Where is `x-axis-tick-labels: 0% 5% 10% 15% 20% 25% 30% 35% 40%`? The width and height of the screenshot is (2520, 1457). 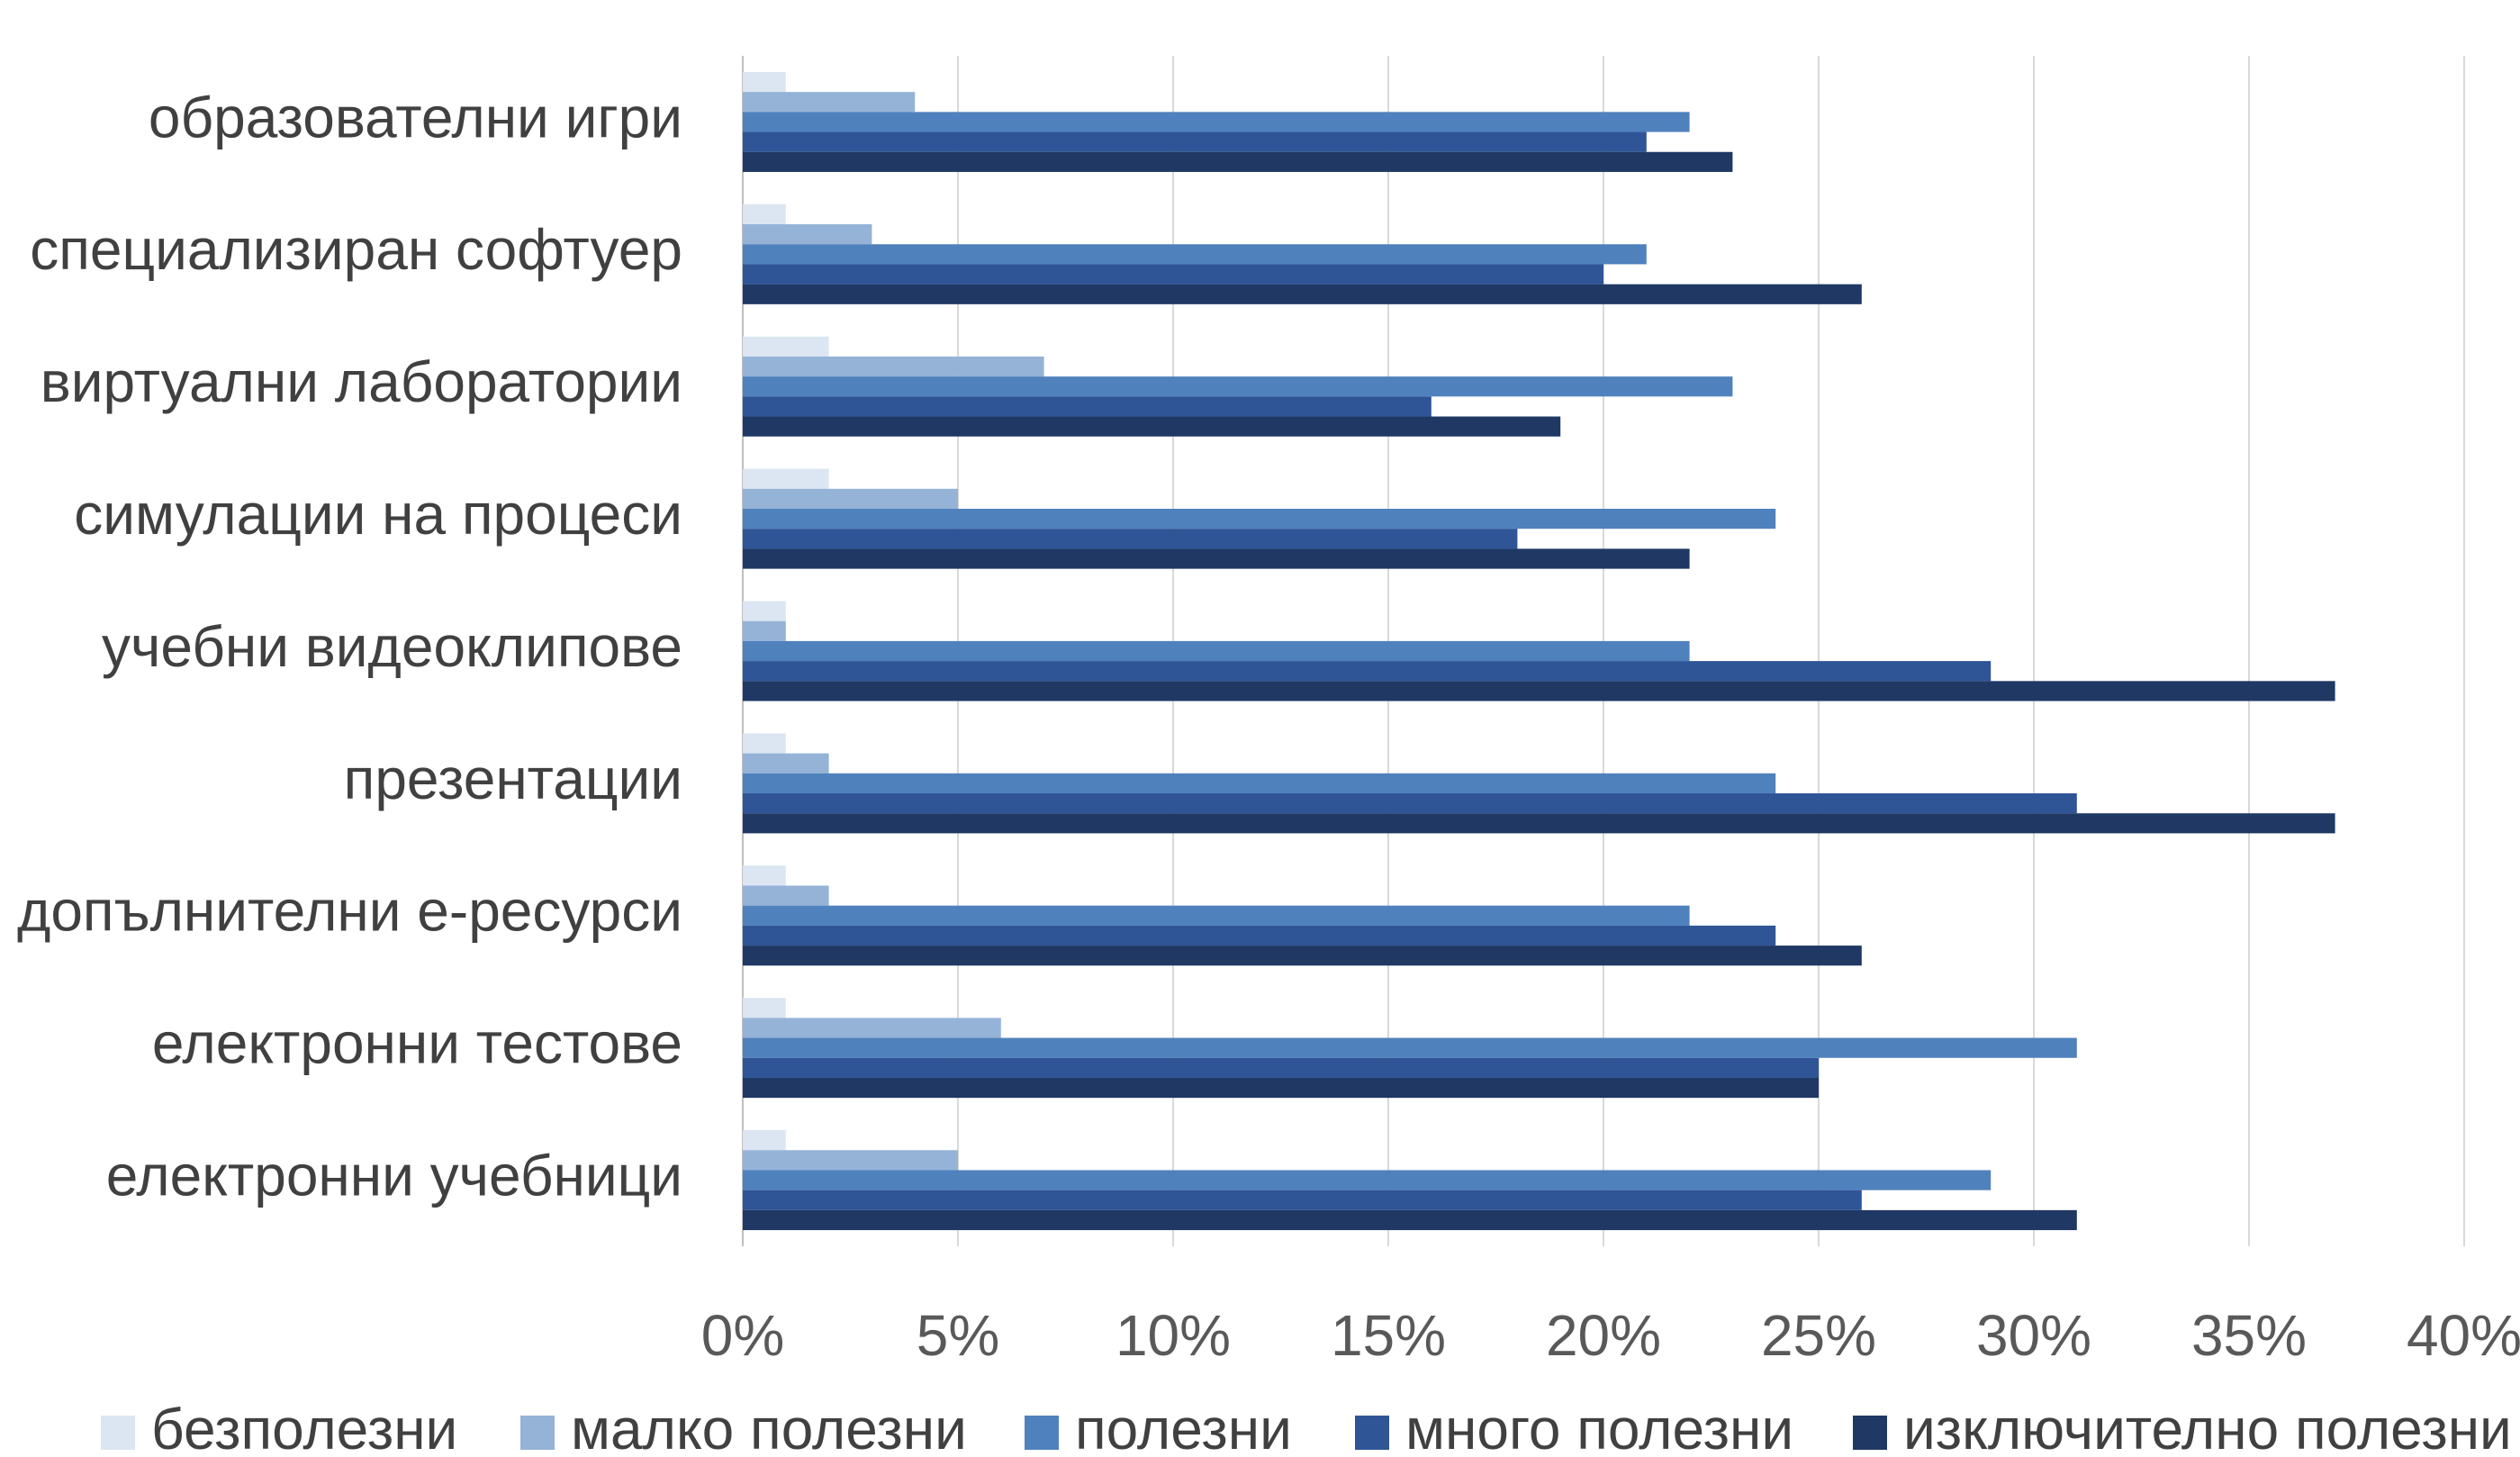 x-axis-tick-labels: 0% 5% 10% 15% 20% 25% 30% 35% 40% is located at coordinates (1610, 1335).